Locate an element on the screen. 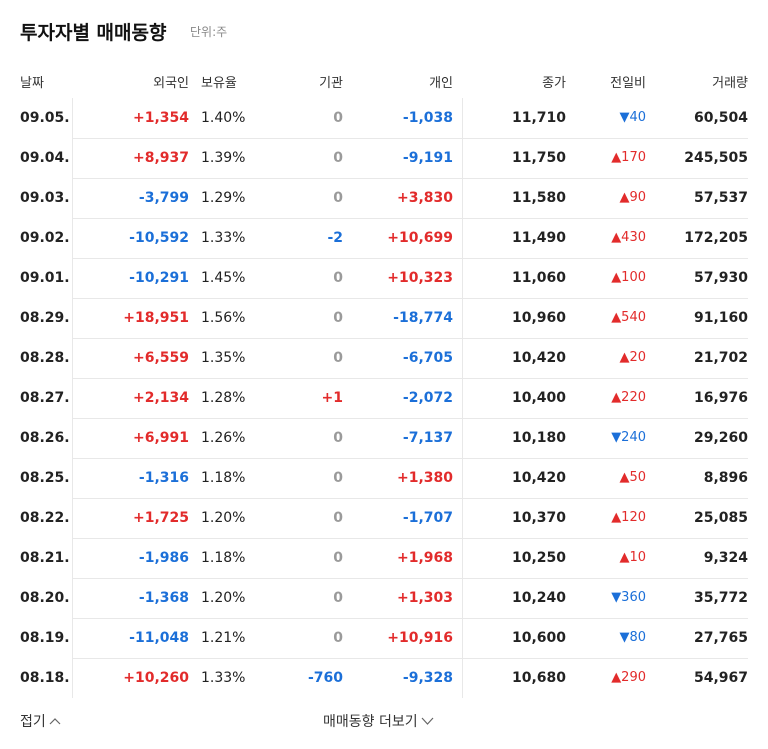  institution-cell: -2 is located at coordinates (335, 238).